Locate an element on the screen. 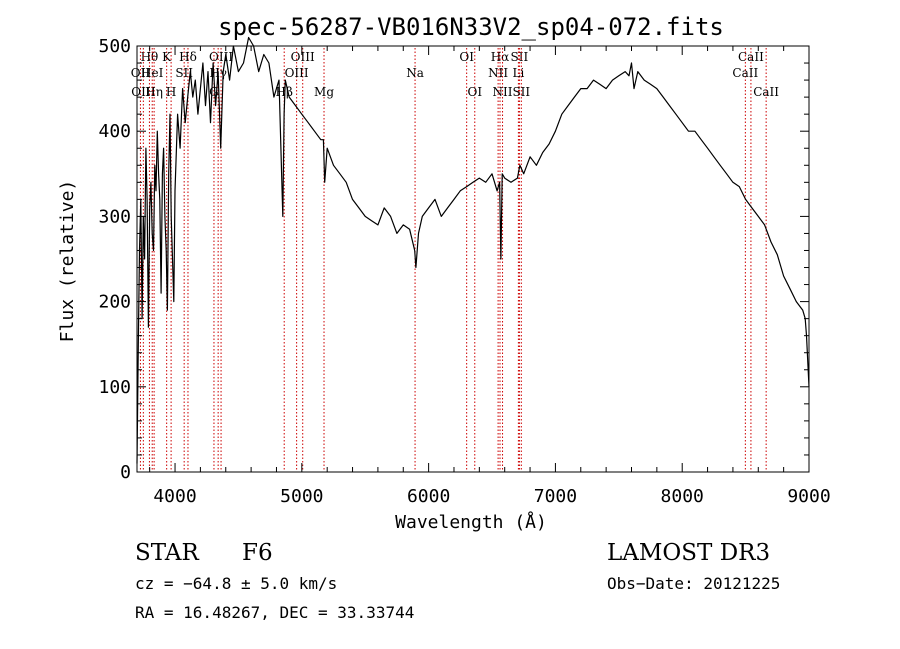  x-tick-label-3: 7000 is located at coordinates (555, 496).